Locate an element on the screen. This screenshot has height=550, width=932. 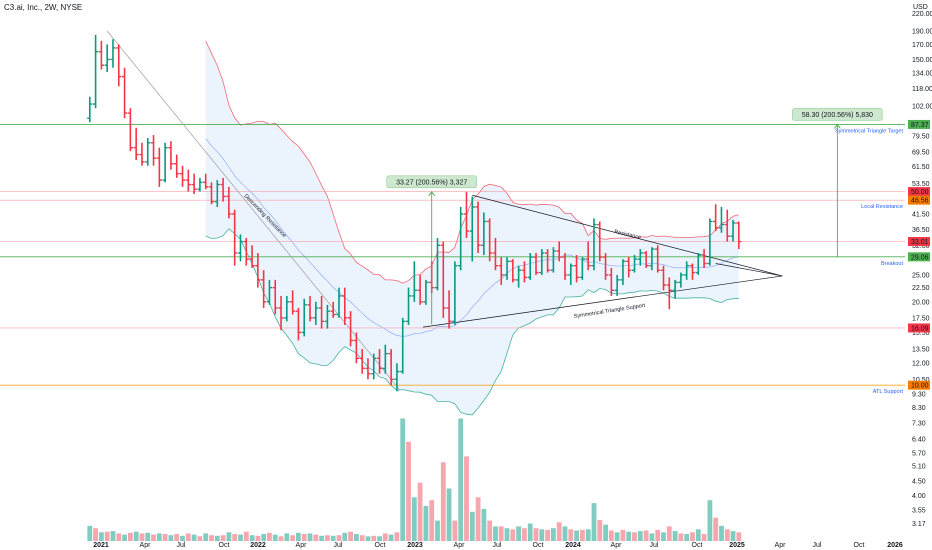
symbol-title-text: C3.ai, Inc., 2W, NYSE is located at coordinates (43, 7).